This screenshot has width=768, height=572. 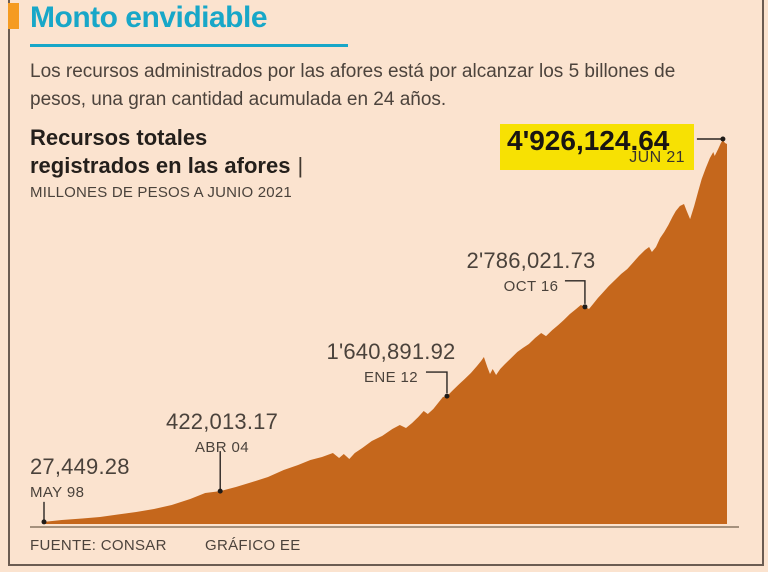 What do you see at coordinates (189, 45) in the screenshot?
I see `title-underline` at bounding box center [189, 45].